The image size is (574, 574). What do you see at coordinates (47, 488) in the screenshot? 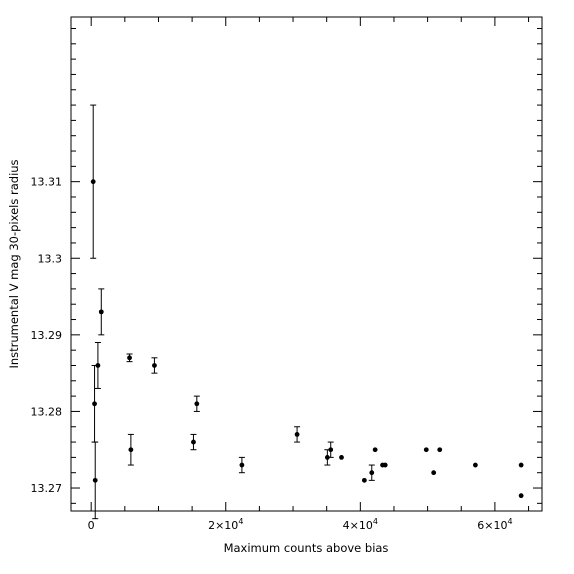
I see `y-tick-label: 13.27` at bounding box center [47, 488].